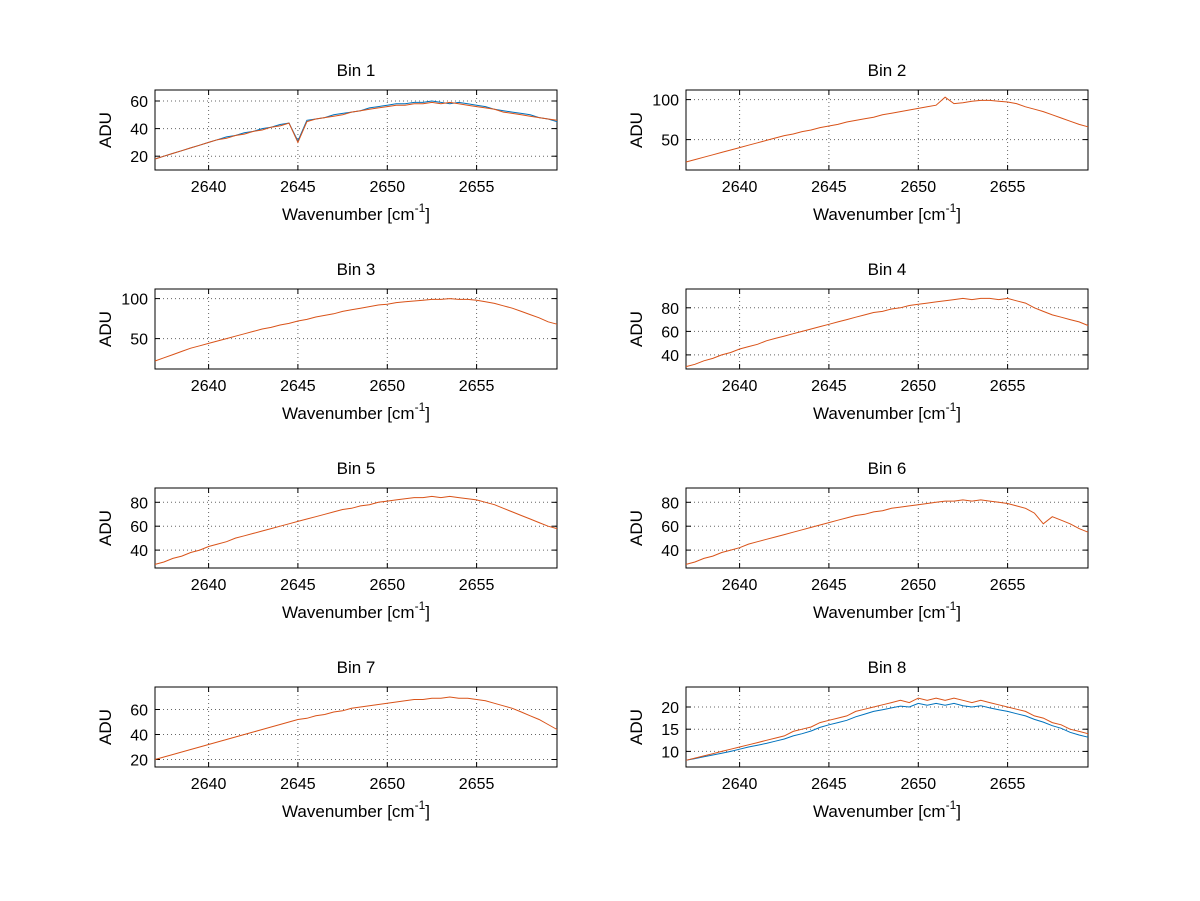  What do you see at coordinates (670, 730) in the screenshot?
I see `y-tick-label: 15` at bounding box center [670, 730].